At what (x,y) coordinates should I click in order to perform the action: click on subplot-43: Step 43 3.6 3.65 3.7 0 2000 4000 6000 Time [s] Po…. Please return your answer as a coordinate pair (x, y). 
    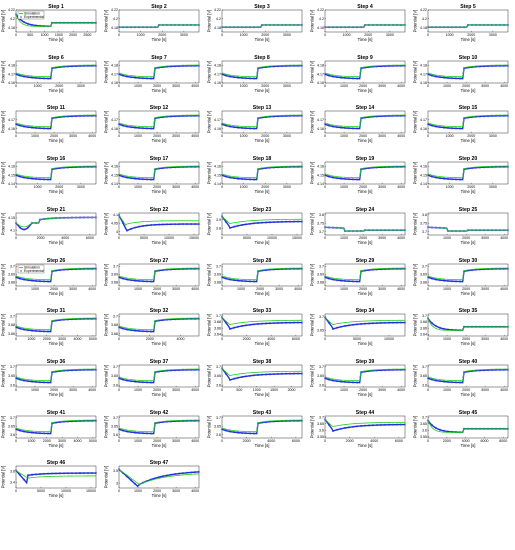
    Looking at the image, I should click on (257, 433).